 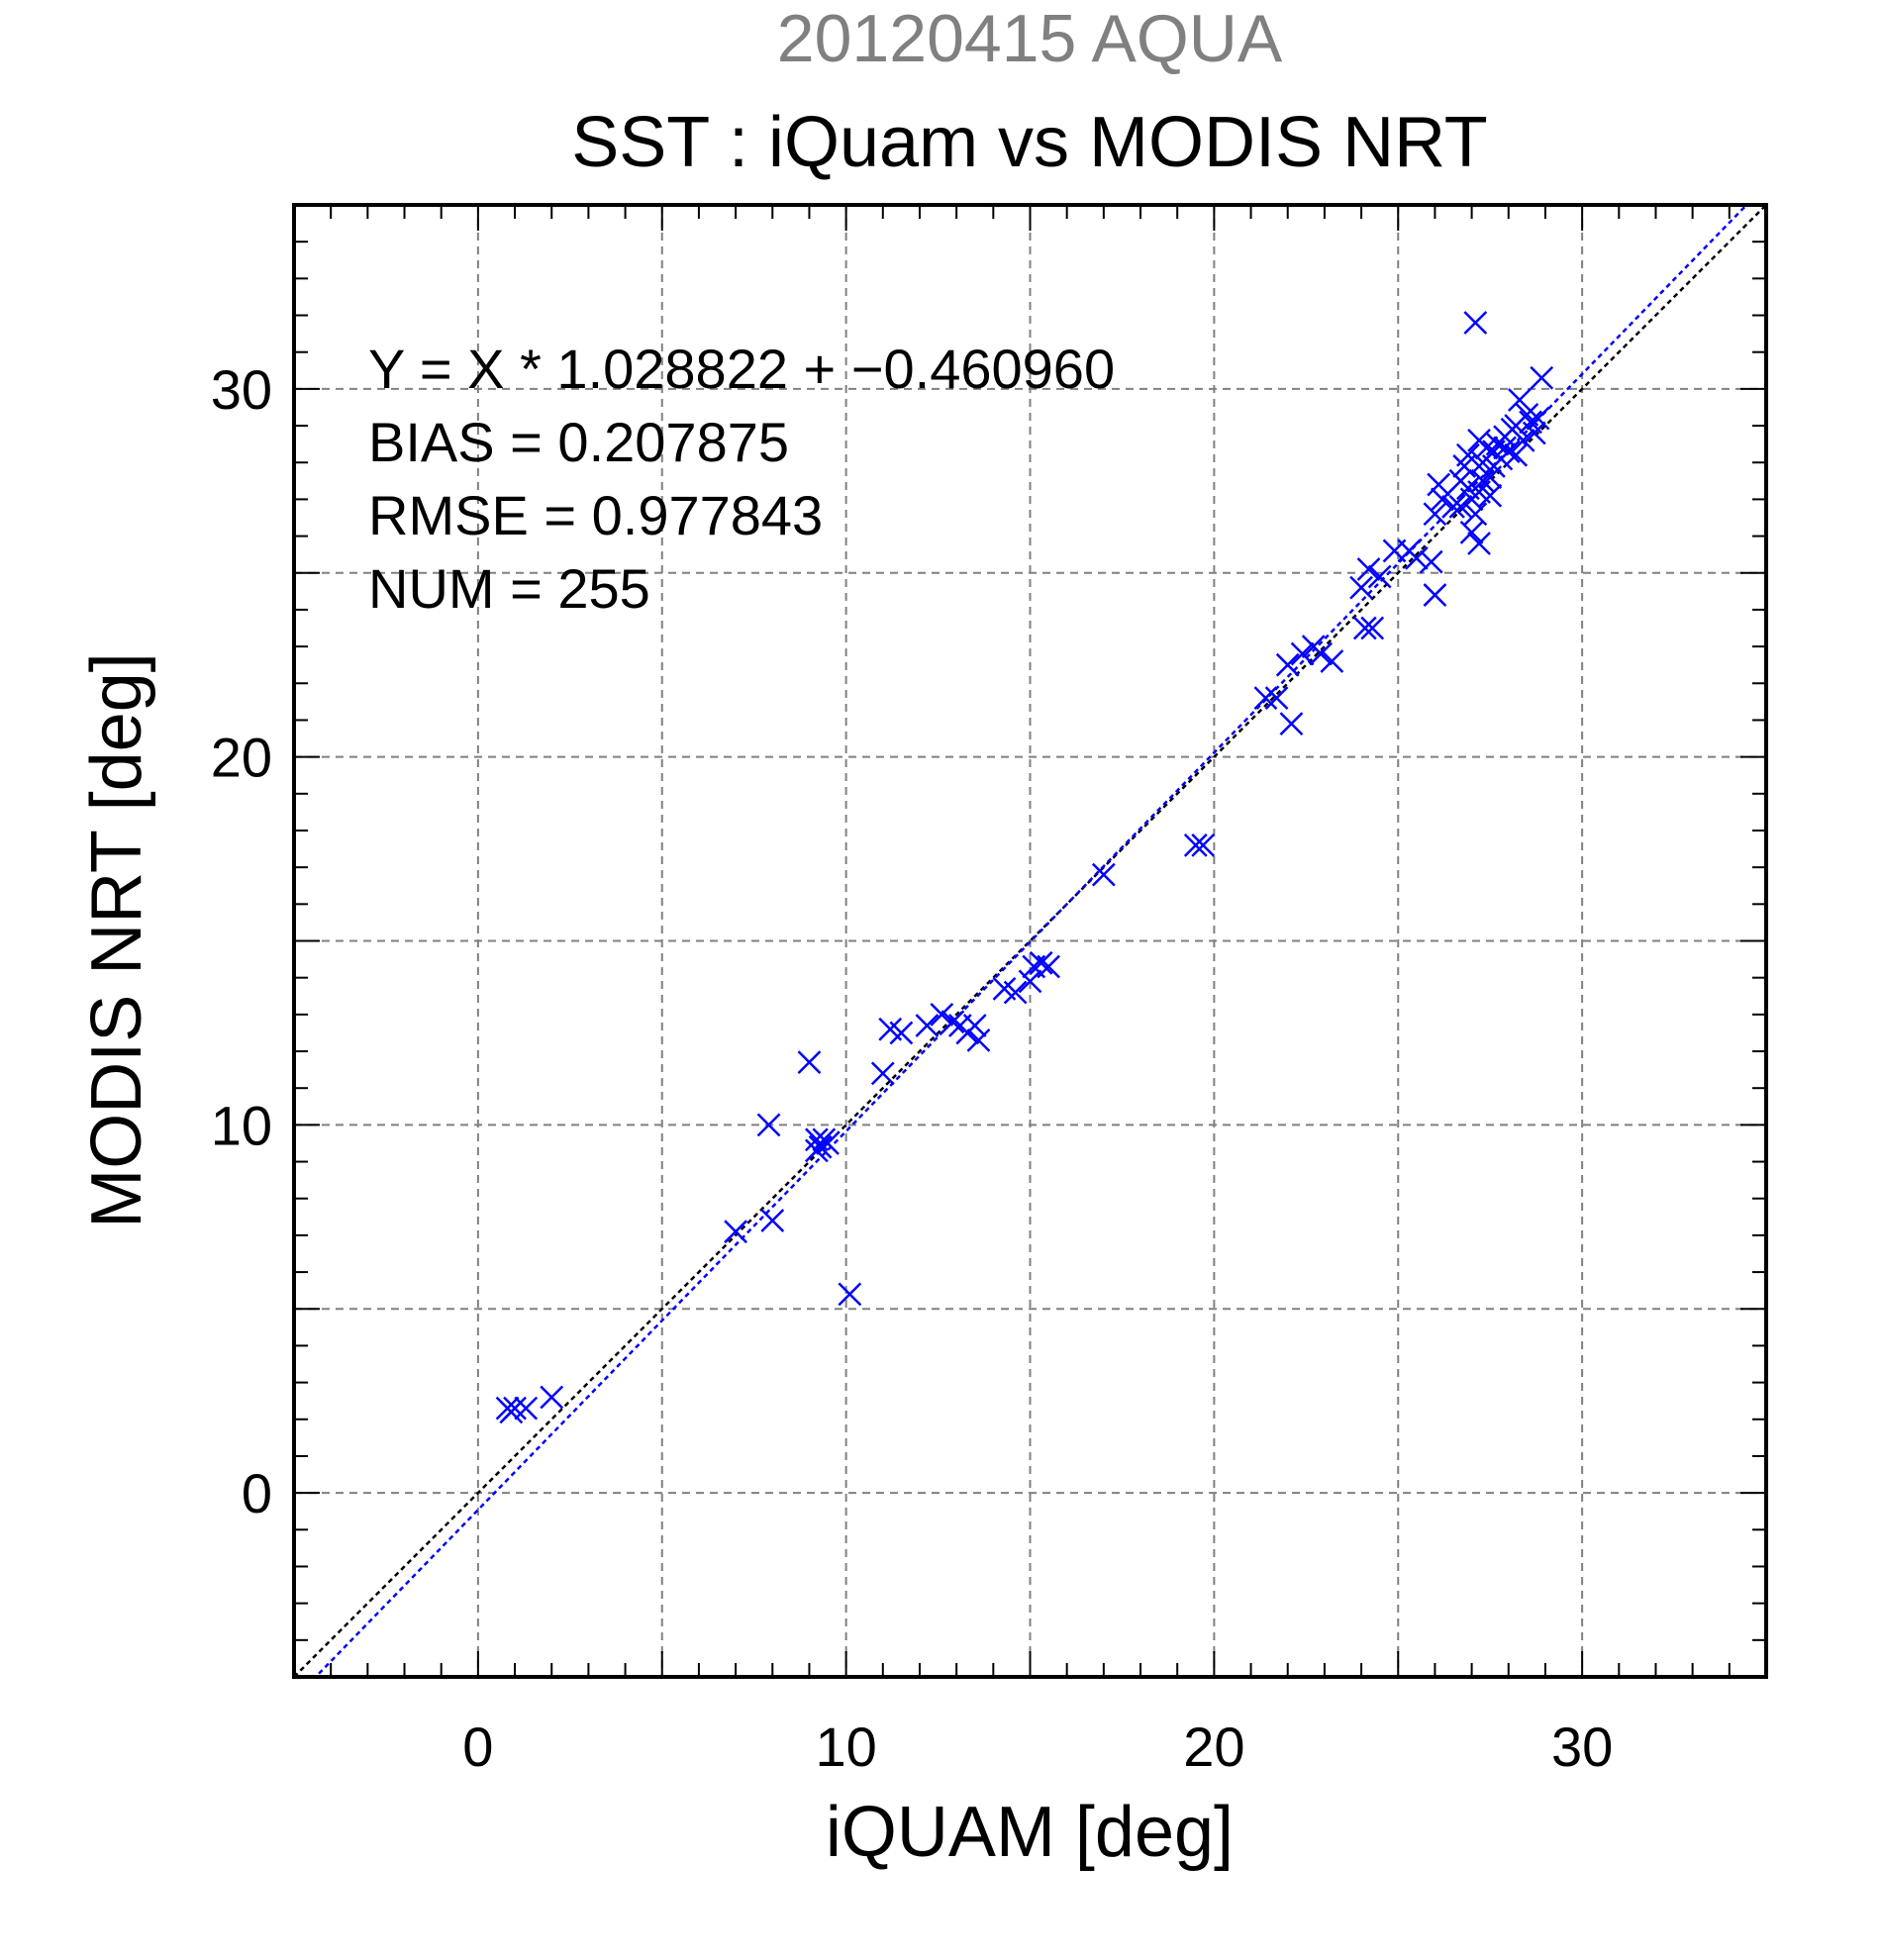 What do you see at coordinates (1030, 142) in the screenshot?
I see `chart-title: SST : iQuam vs MODIS NRT` at bounding box center [1030, 142].